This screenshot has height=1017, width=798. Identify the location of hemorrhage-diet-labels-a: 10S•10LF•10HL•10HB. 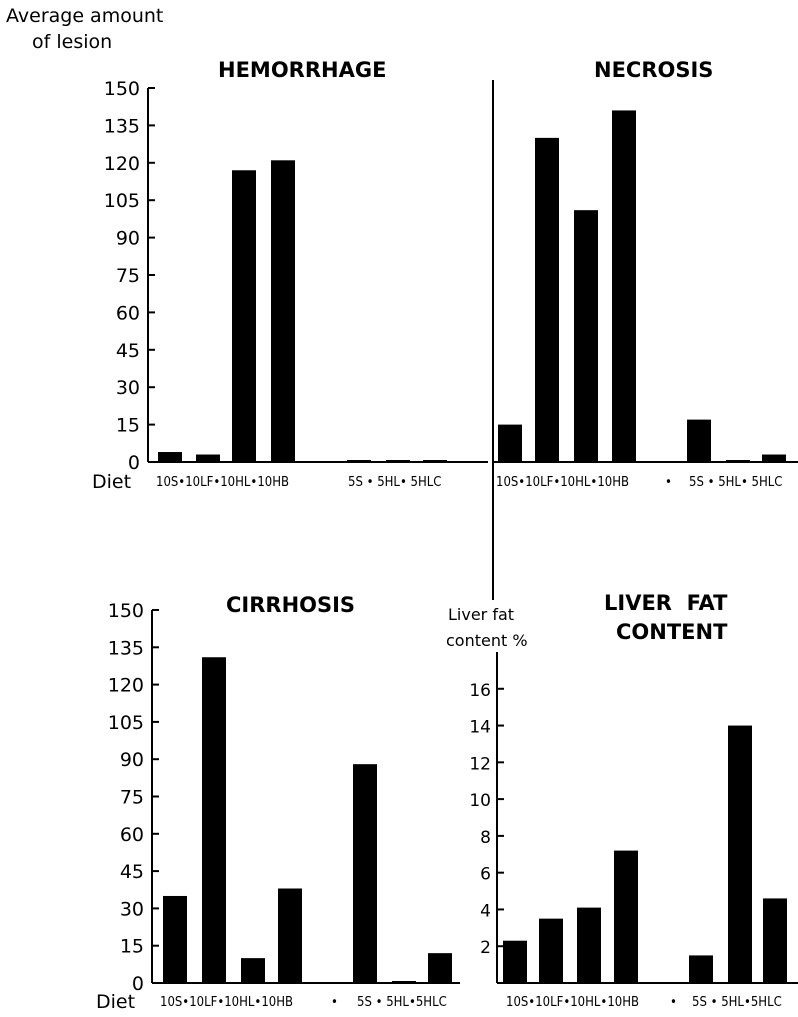
(222, 482).